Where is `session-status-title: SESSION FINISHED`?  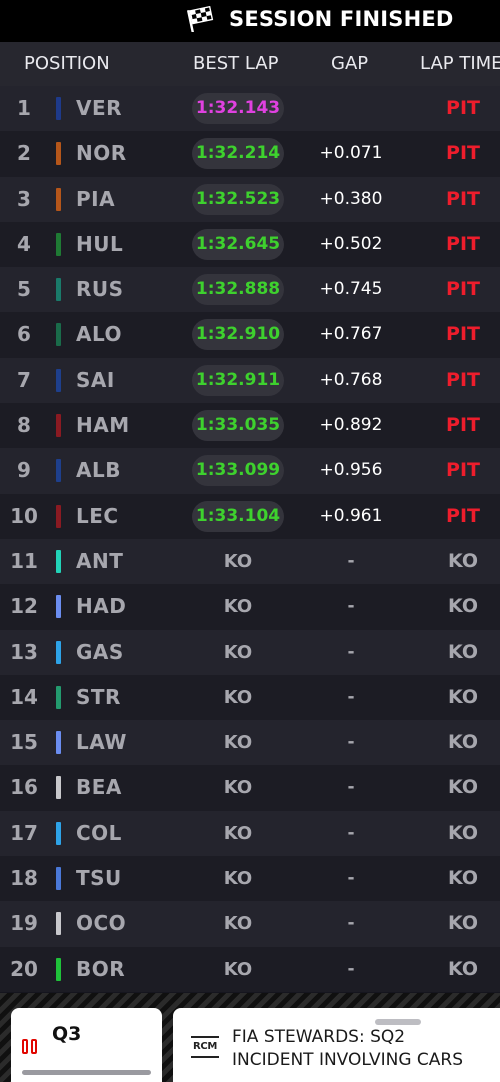
session-status-title: SESSION FINISHED is located at coordinates (341, 19).